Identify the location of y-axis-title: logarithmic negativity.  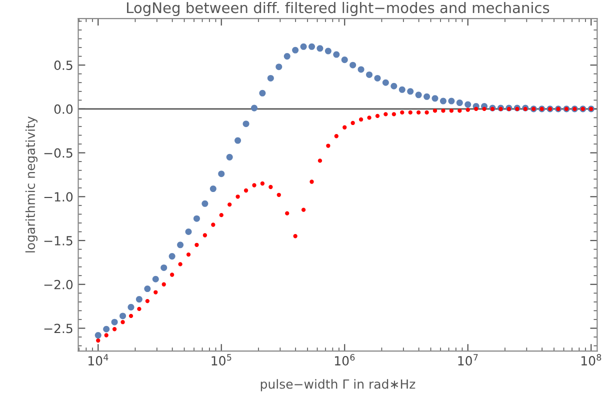
(31, 184).